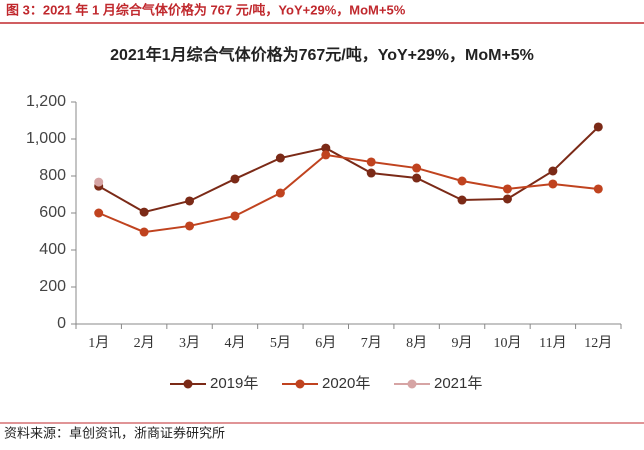  Describe the element at coordinates (98, 343) in the screenshot. I see `x-tick-label: 1月` at that location.